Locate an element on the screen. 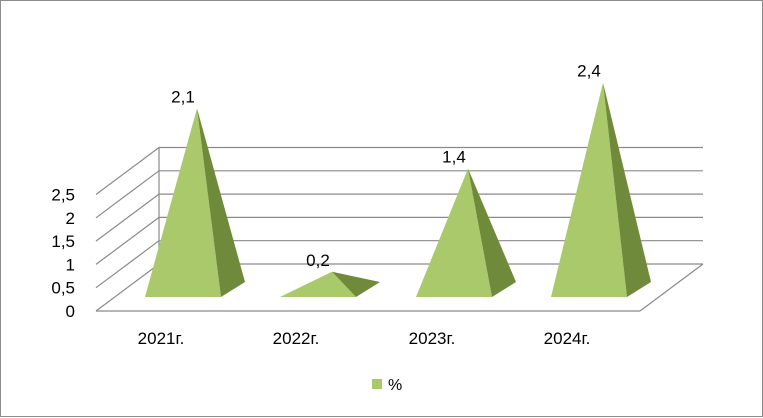  x-tick-label: 2023г. is located at coordinates (432, 338).